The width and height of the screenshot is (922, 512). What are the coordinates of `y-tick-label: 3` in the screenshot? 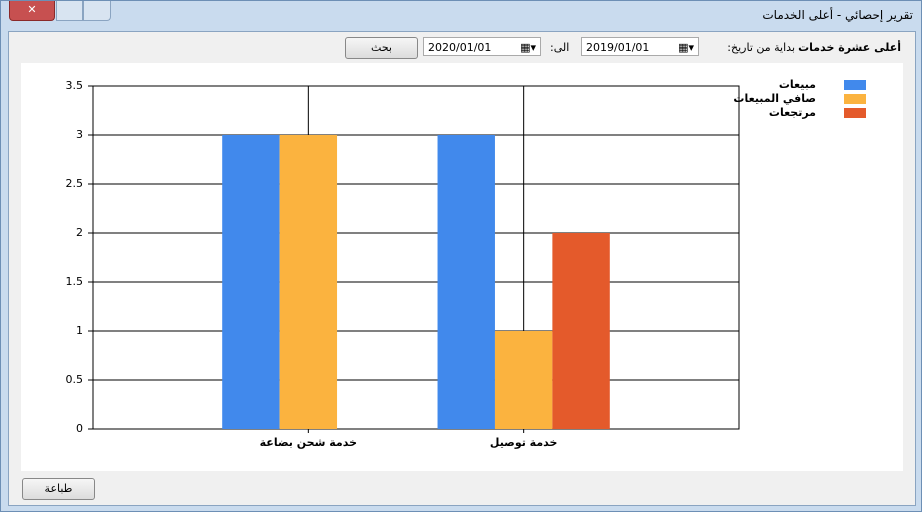 It's located at (79, 134).